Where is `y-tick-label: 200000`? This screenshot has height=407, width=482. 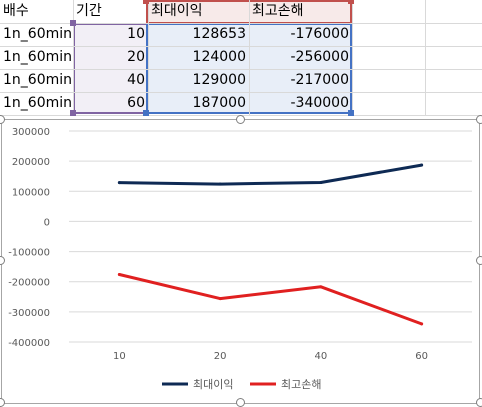 y-tick-label: 200000 is located at coordinates (31, 162).